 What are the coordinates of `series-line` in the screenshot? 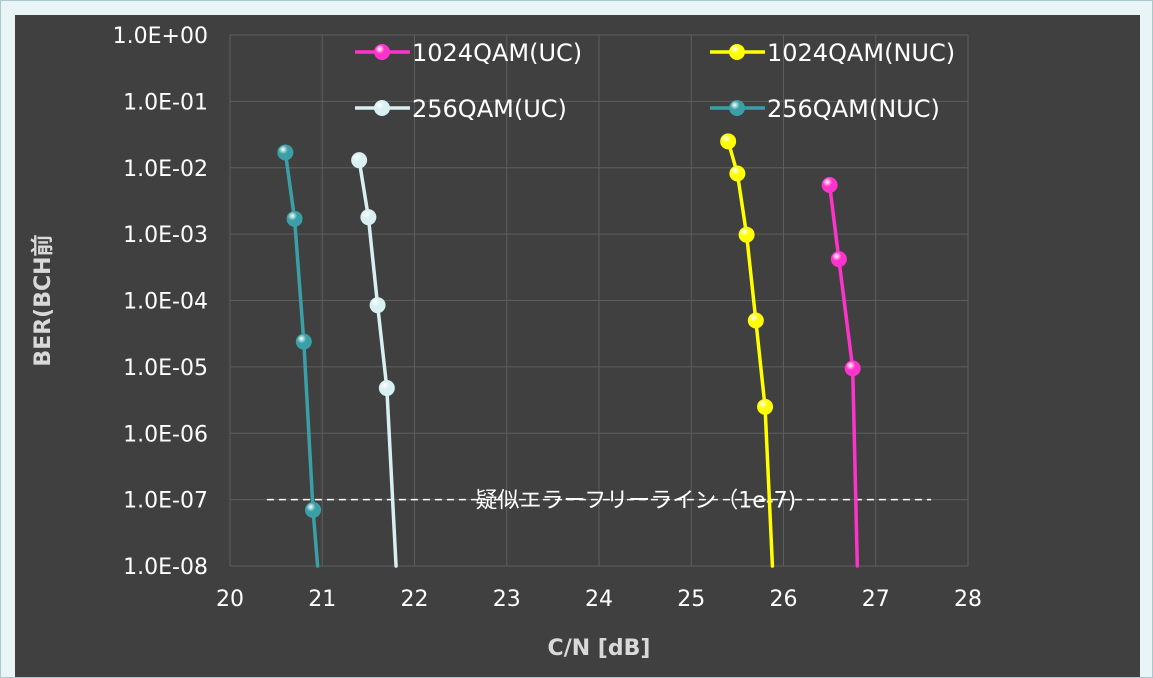 It's located at (843, 375).